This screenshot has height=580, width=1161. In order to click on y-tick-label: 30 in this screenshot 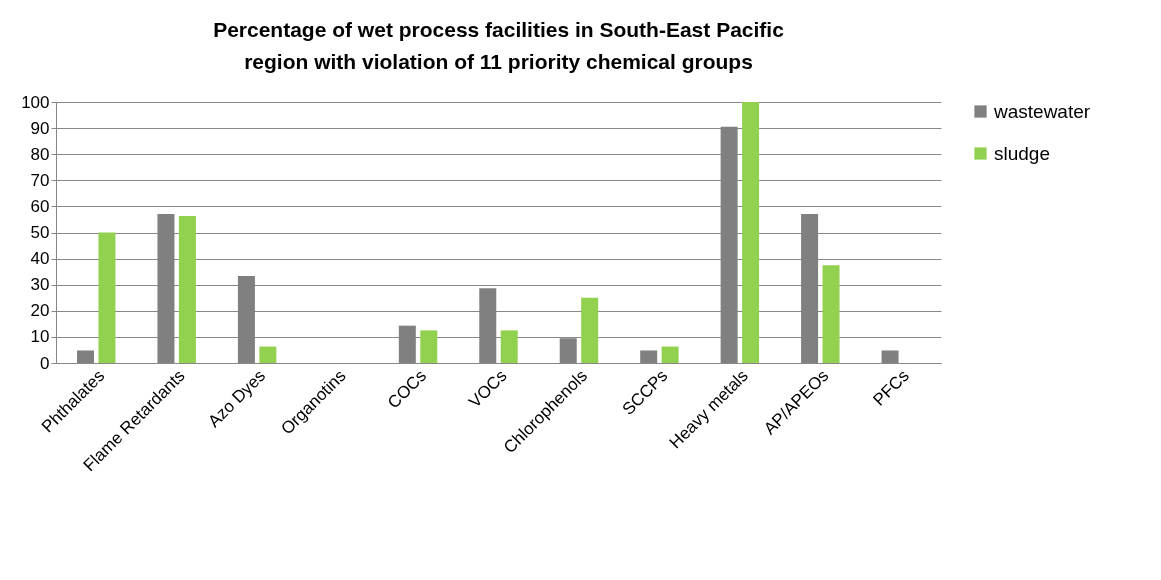, I will do `click(40, 285)`.